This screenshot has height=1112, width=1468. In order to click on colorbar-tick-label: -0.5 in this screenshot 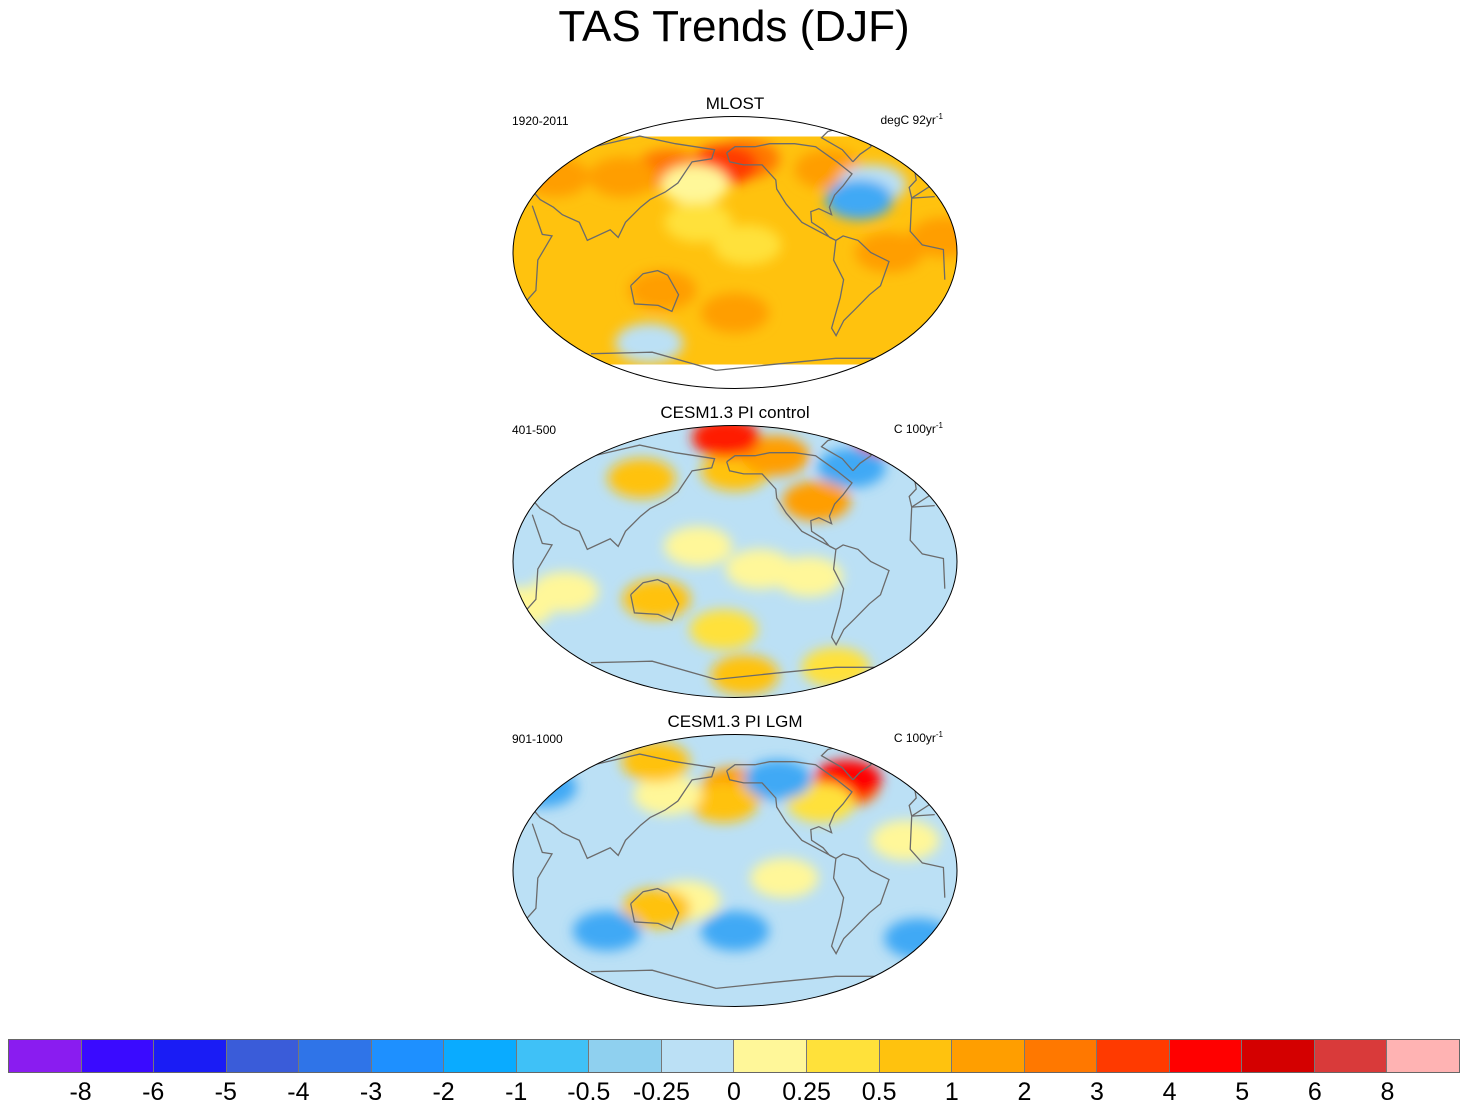, I will do `click(589, 1092)`.